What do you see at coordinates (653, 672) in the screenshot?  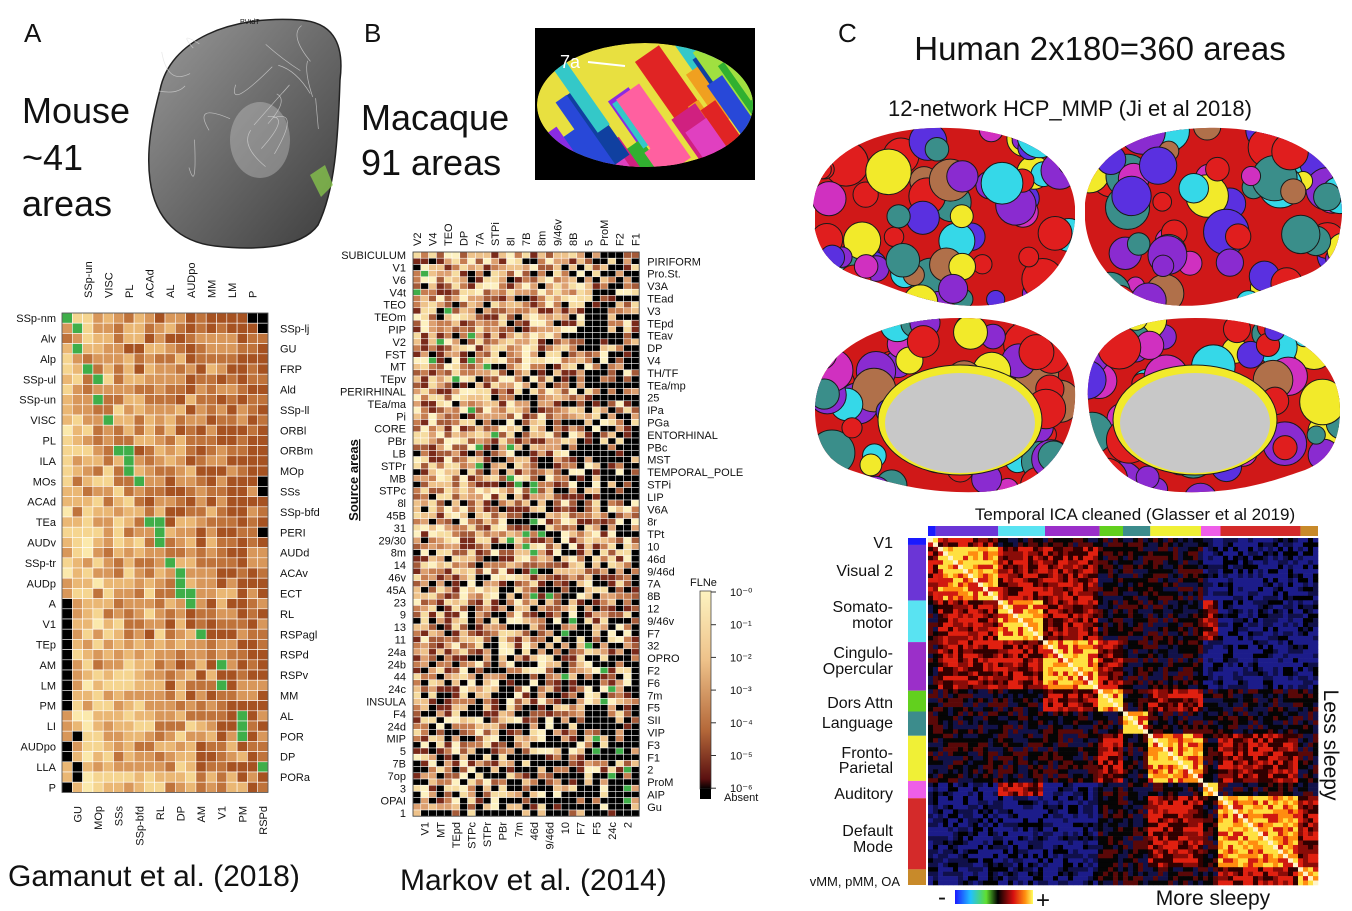 I see `row-label: F2` at bounding box center [653, 672].